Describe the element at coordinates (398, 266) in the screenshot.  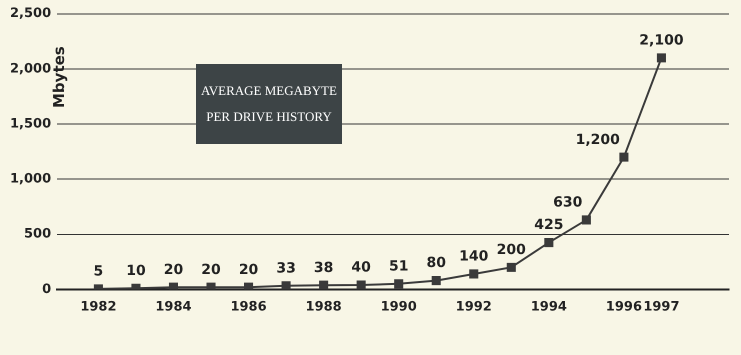
I see `data-label: 51` at that location.